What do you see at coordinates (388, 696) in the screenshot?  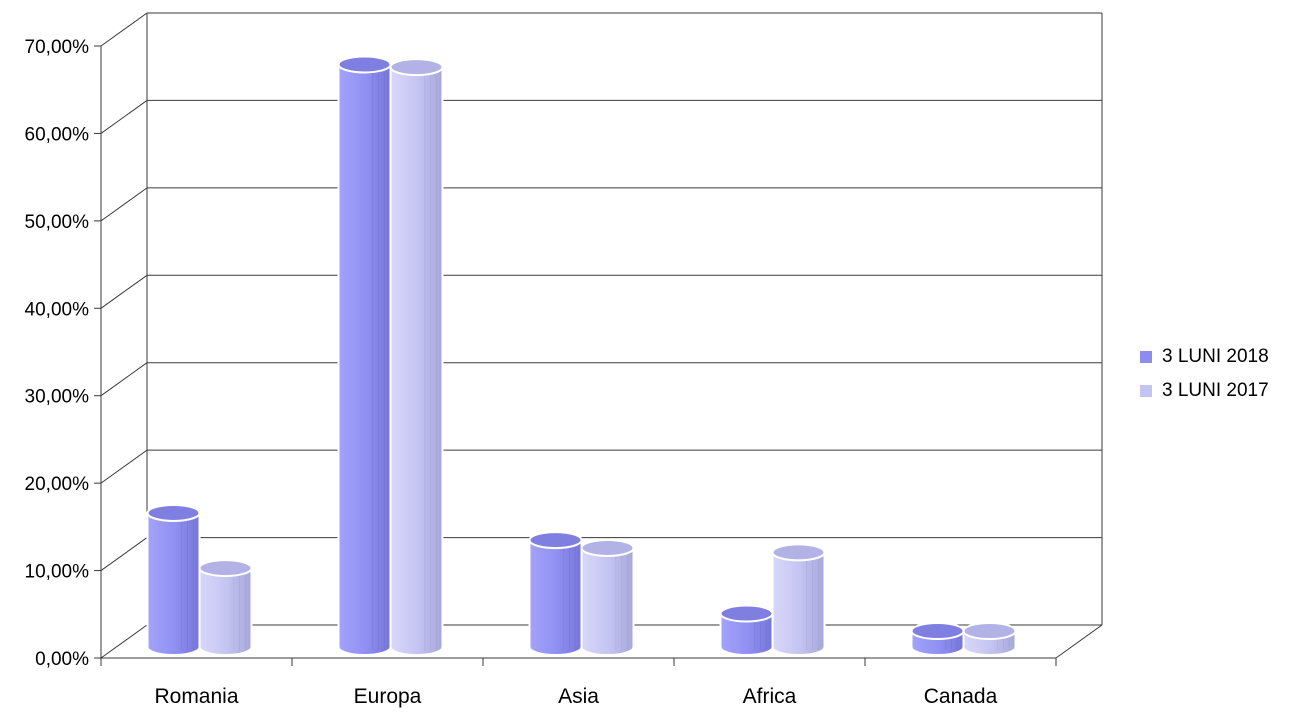 I see `x-tick-label: Europa` at bounding box center [388, 696].